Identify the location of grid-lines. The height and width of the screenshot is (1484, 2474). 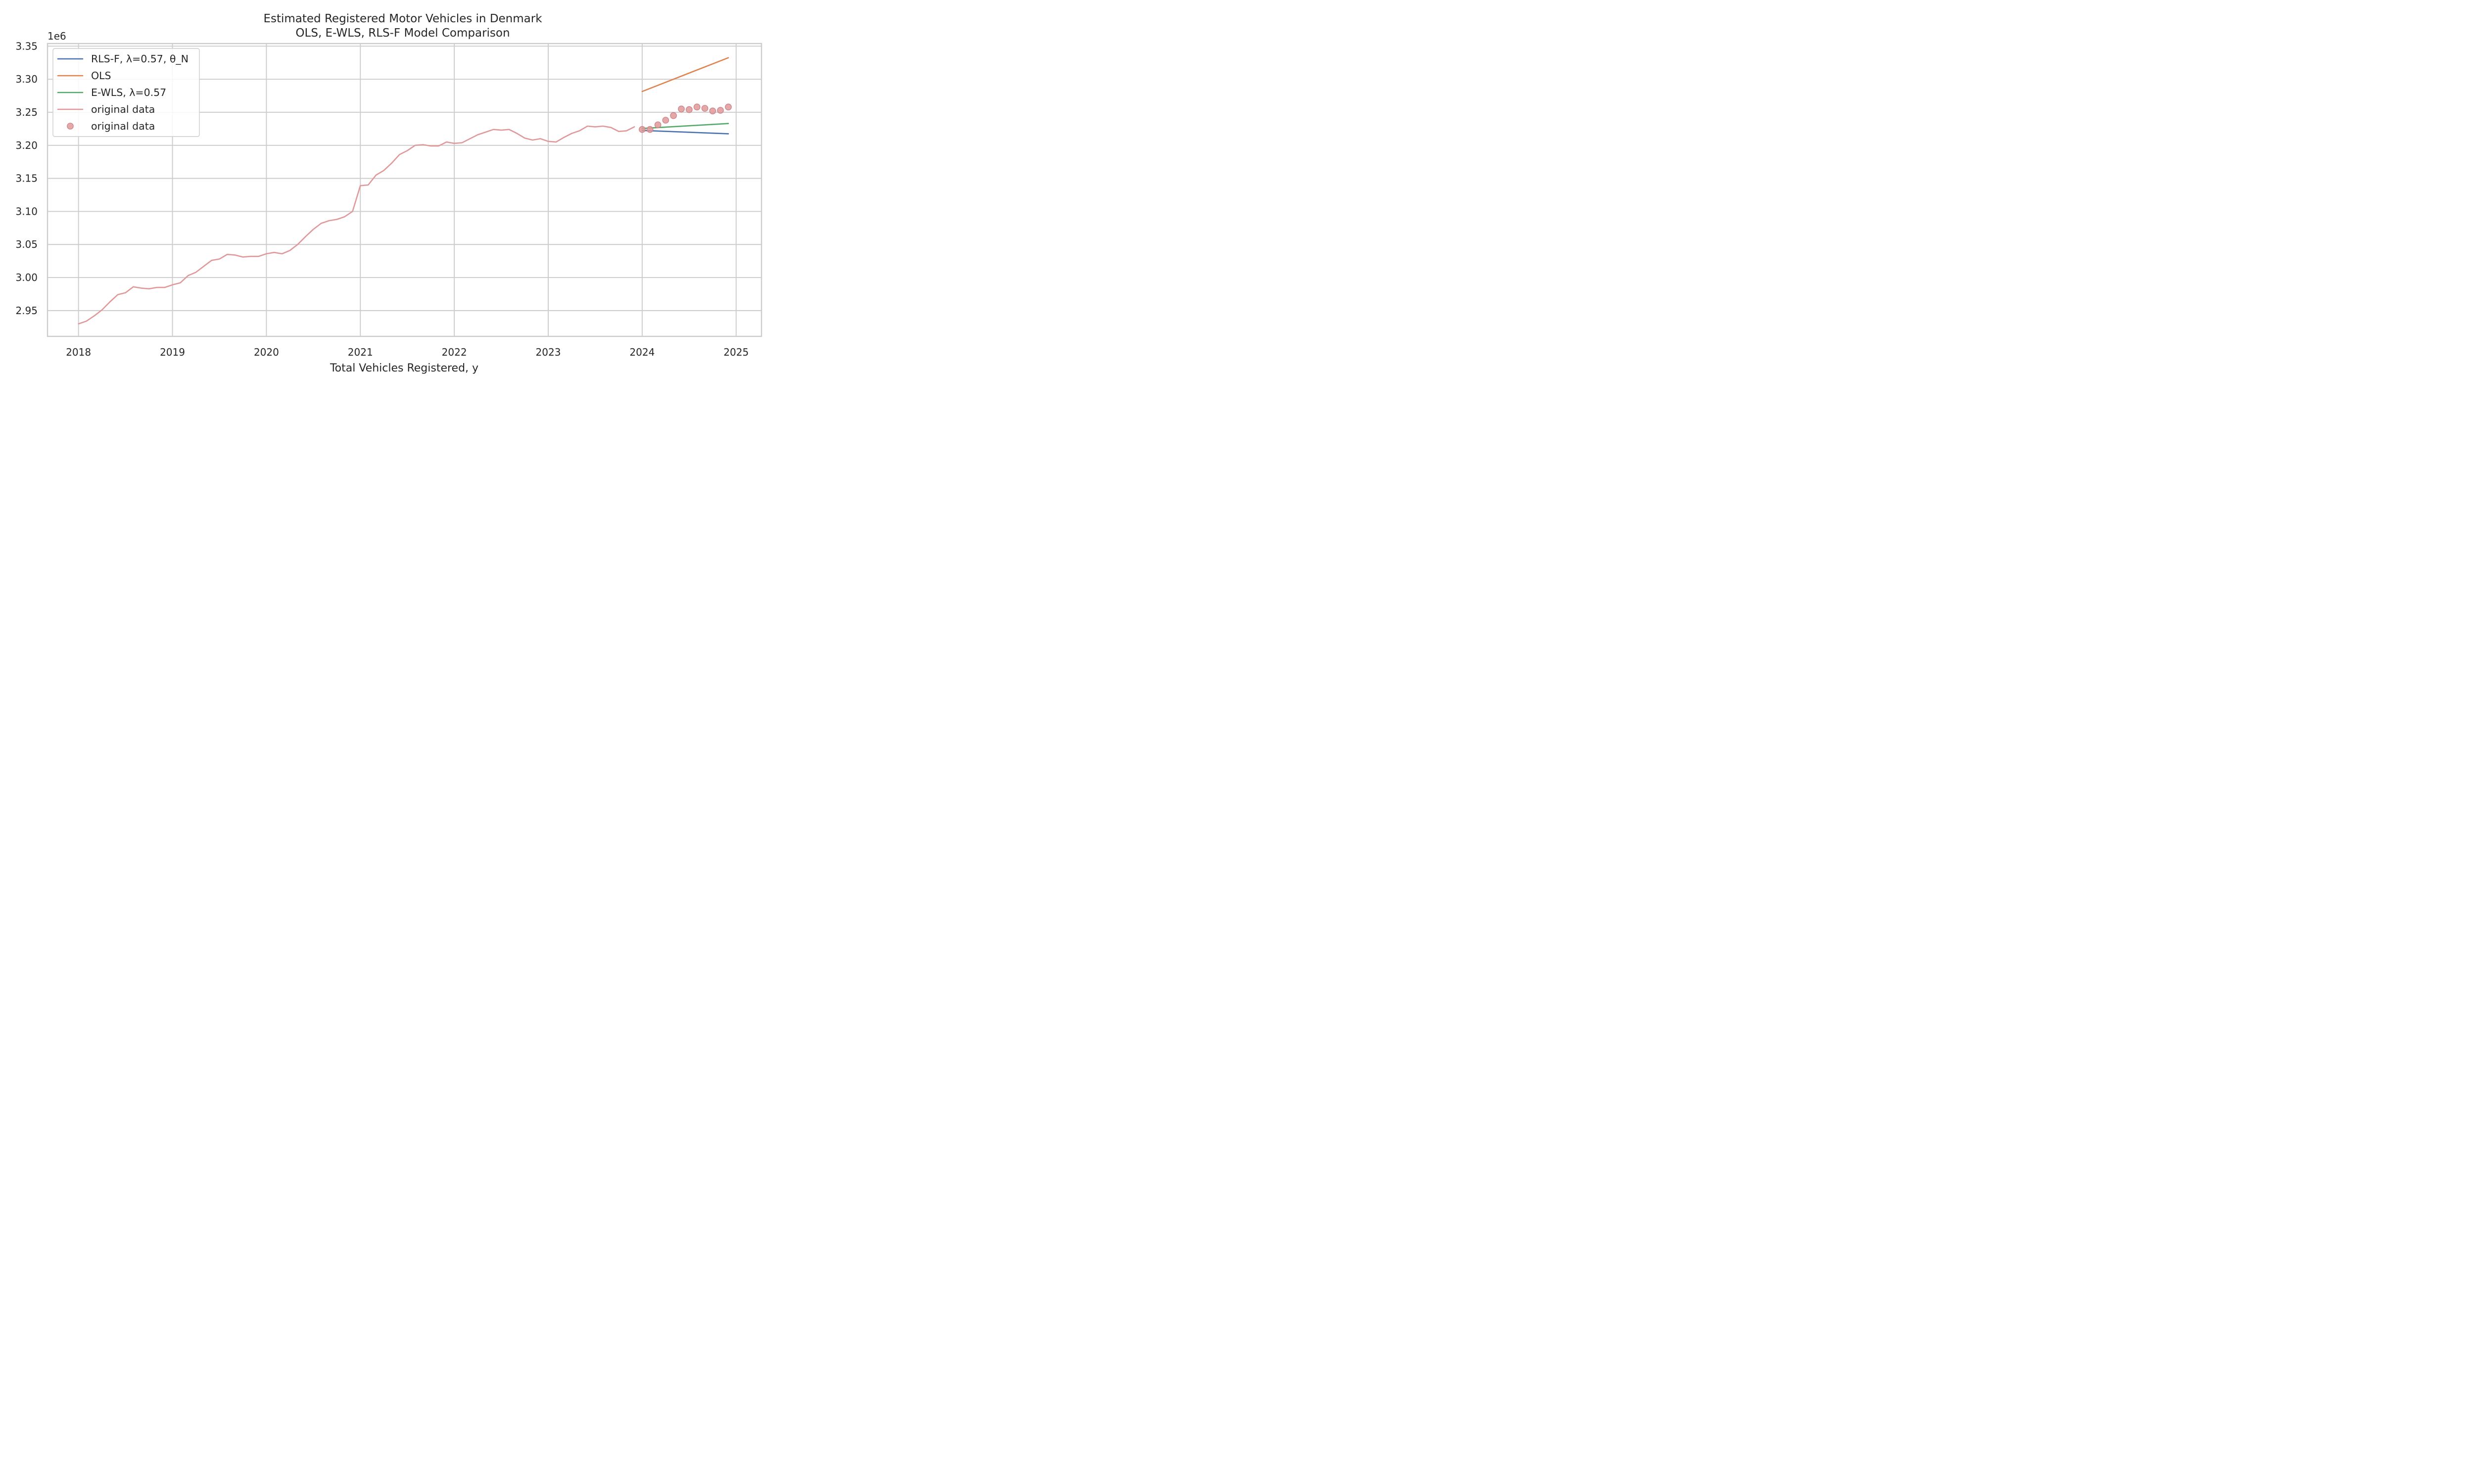
(404, 190).